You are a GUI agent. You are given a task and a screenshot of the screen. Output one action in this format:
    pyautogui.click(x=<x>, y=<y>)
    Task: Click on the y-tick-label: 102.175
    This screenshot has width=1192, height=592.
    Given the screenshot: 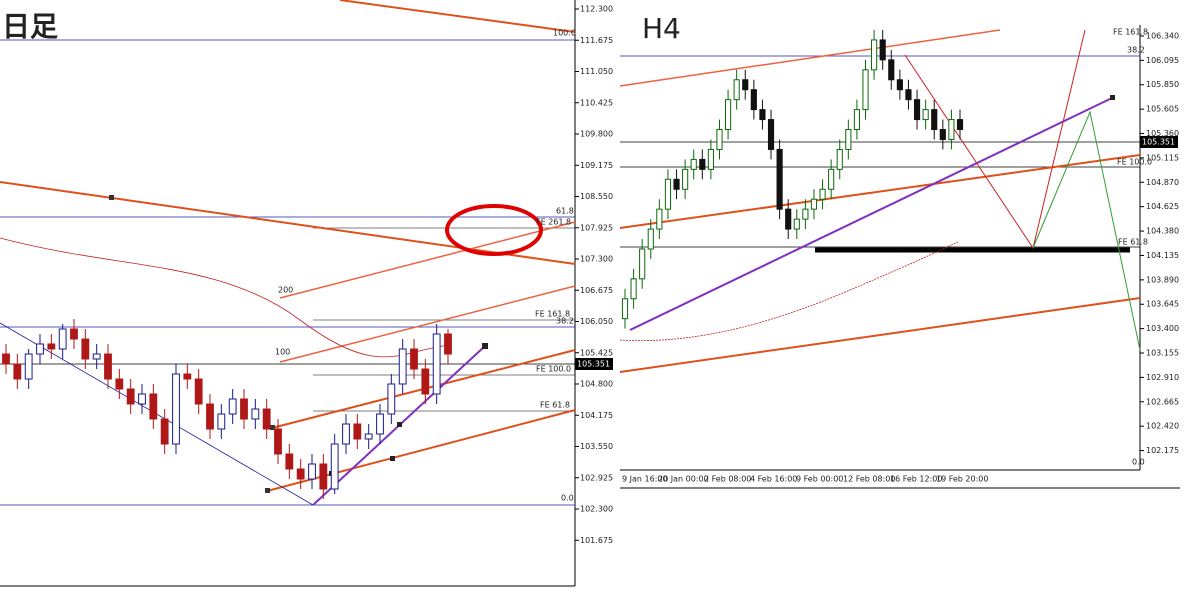 What is the action you would take?
    pyautogui.click(x=1162, y=450)
    